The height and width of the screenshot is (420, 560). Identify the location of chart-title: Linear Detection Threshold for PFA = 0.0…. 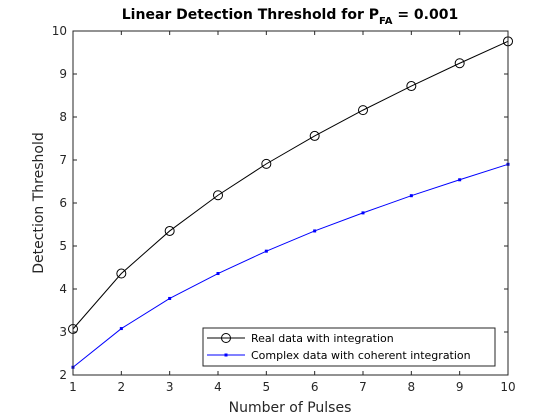
(290, 17).